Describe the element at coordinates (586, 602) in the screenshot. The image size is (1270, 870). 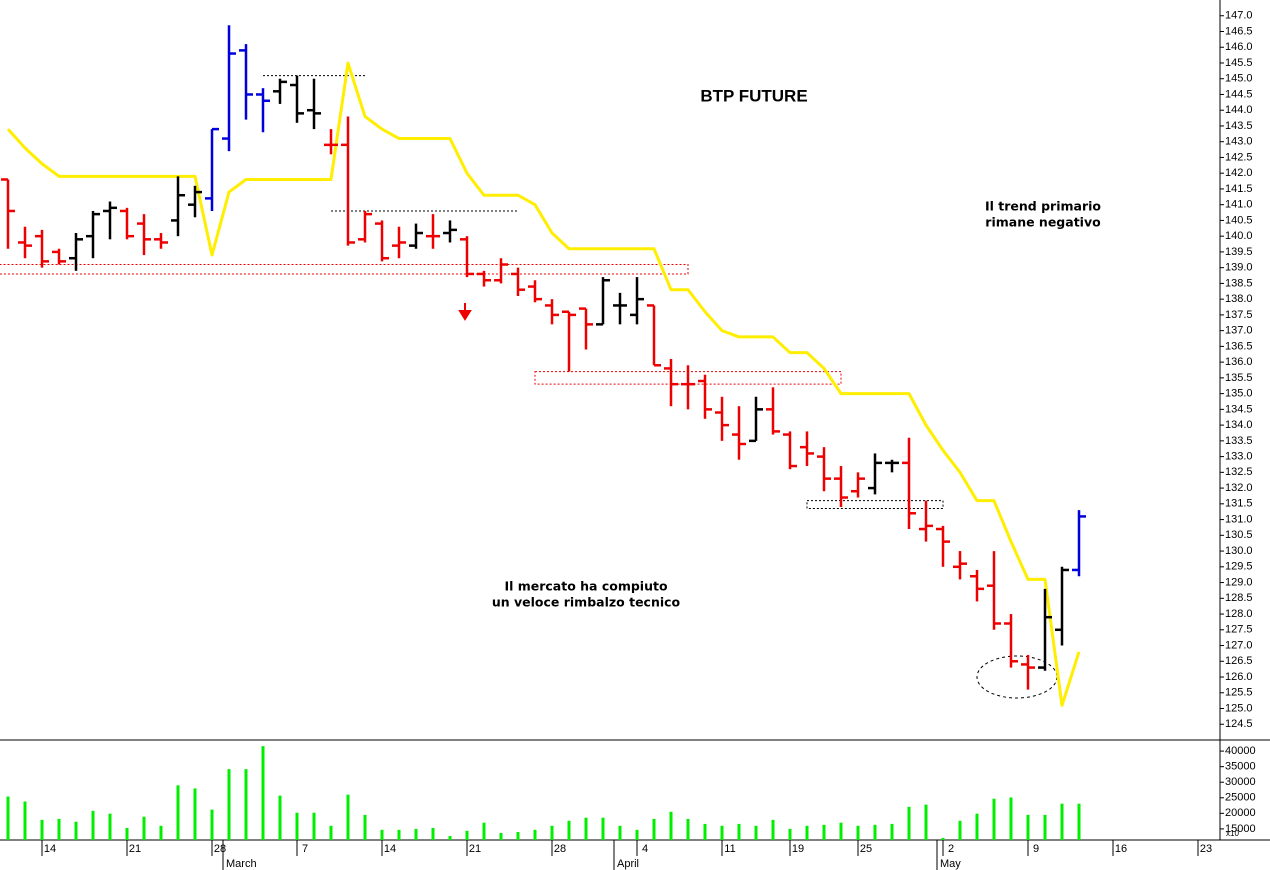
I see `annotation: un veloce rimbalzo tecnico` at that location.